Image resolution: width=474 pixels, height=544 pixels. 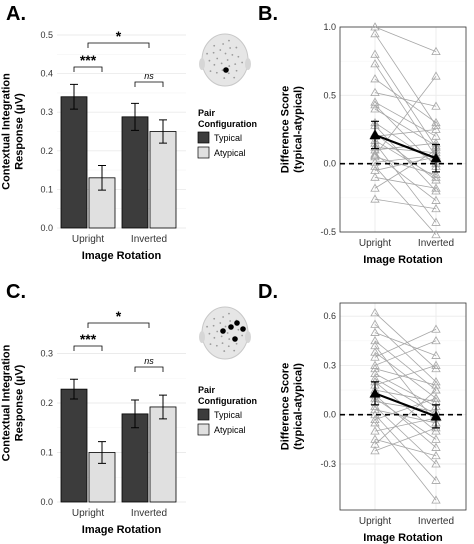 I want to click on x-axis-title: Image Rotation, so click(x=122, y=530).